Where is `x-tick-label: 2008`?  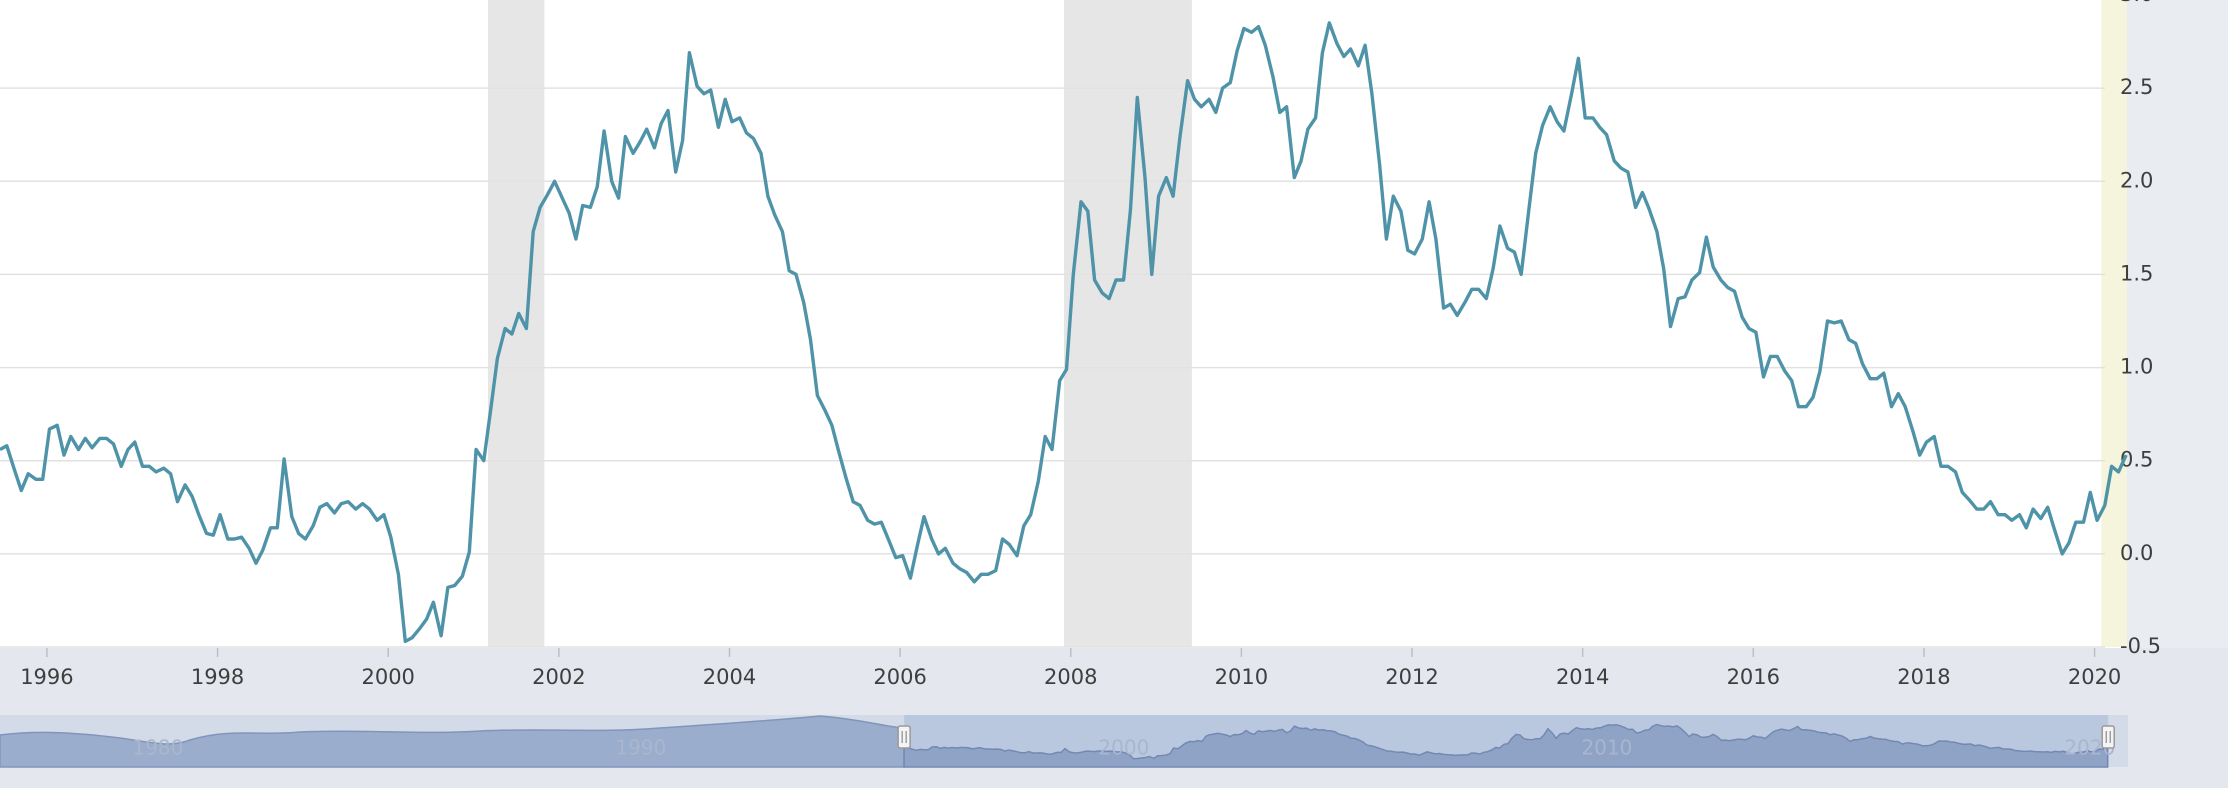
x-tick-label: 2008 is located at coordinates (1070, 677).